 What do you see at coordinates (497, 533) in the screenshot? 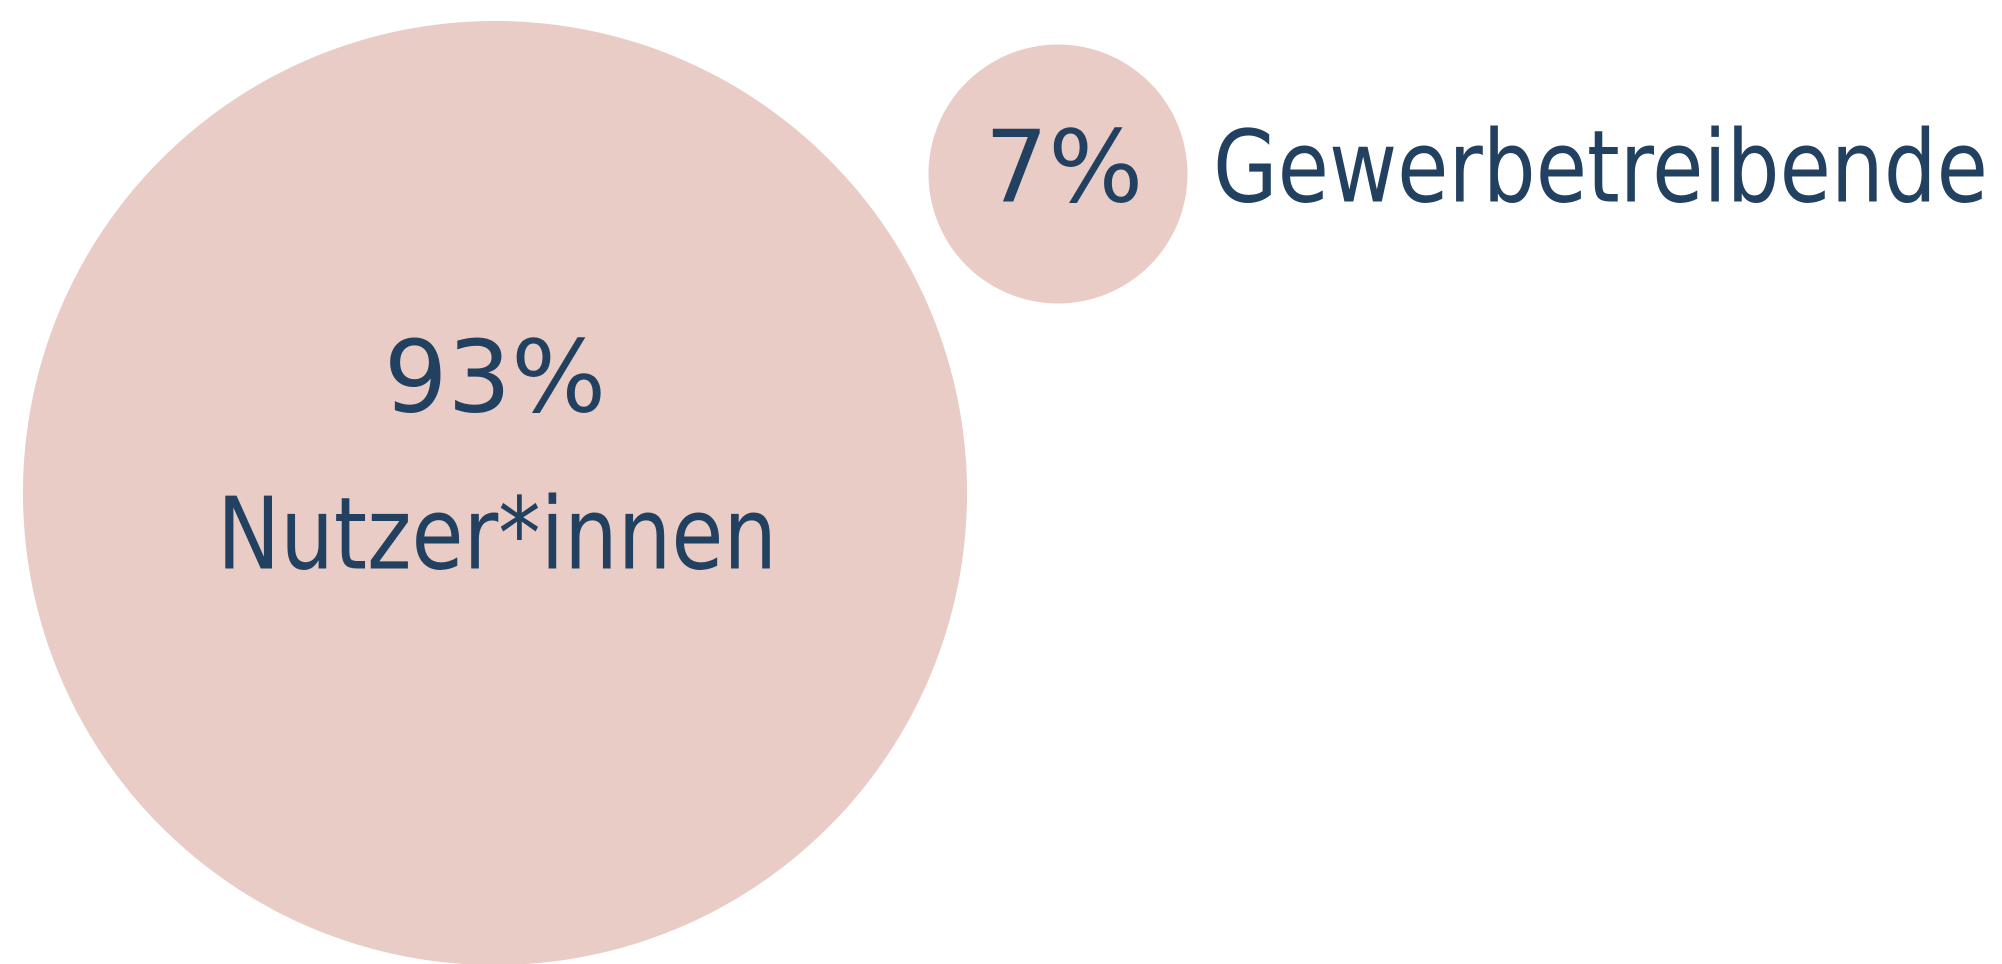
I see `category-label: Nutzer*innen` at bounding box center [497, 533].